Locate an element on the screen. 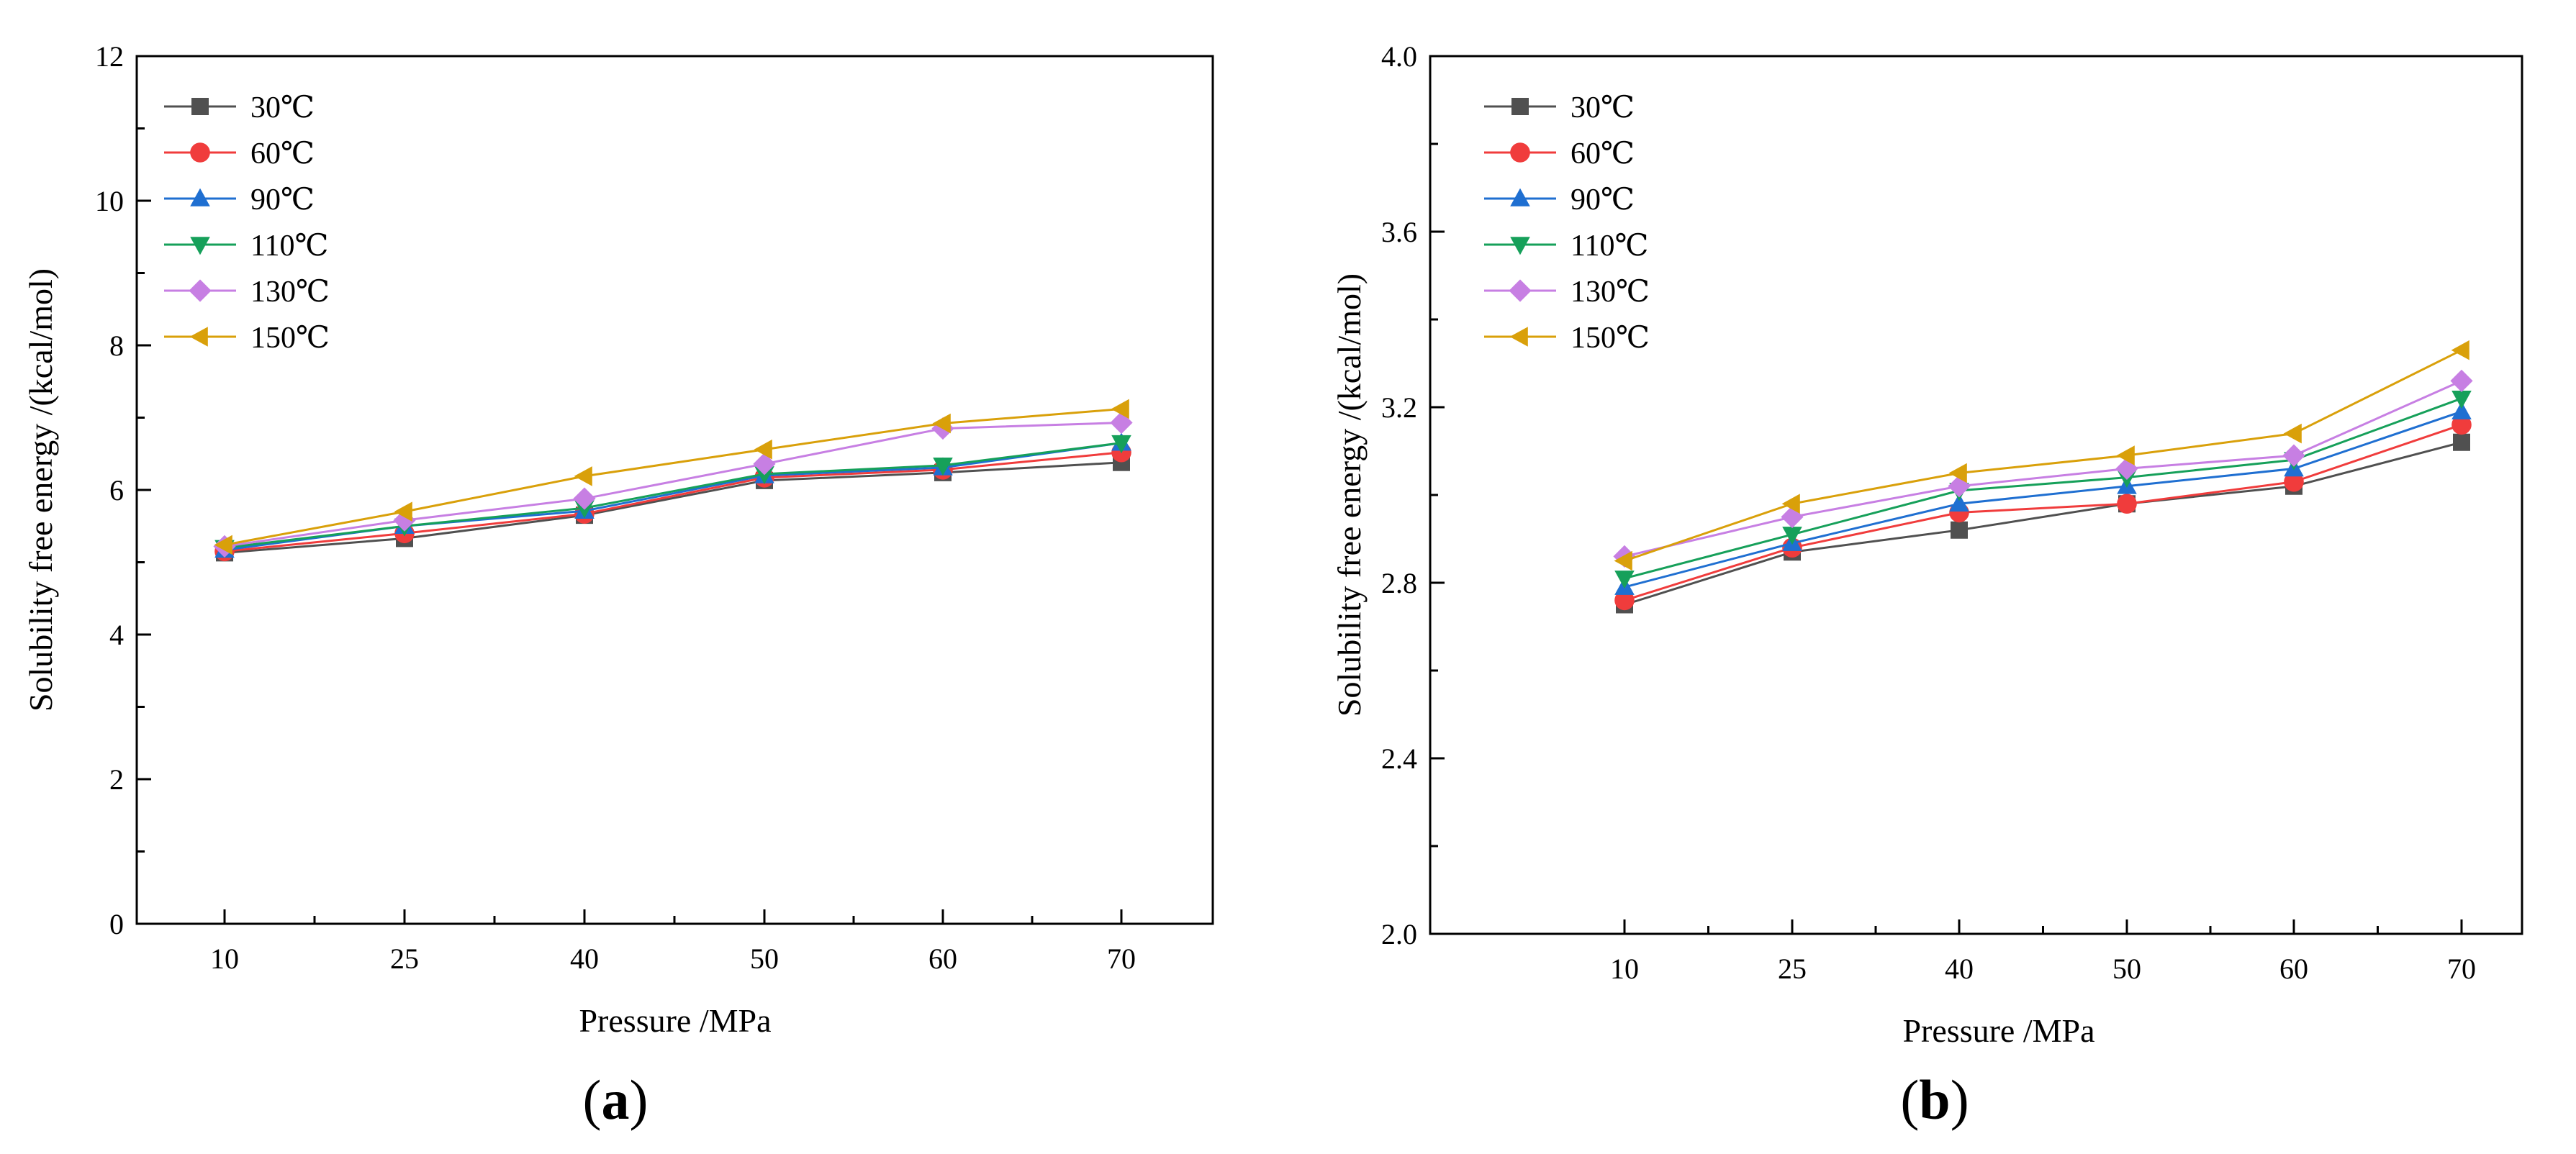 This screenshot has height=1154, width=2576. panel-b-y-axis-title: Solubility free energy /(kcal/mol) is located at coordinates (1349, 495).